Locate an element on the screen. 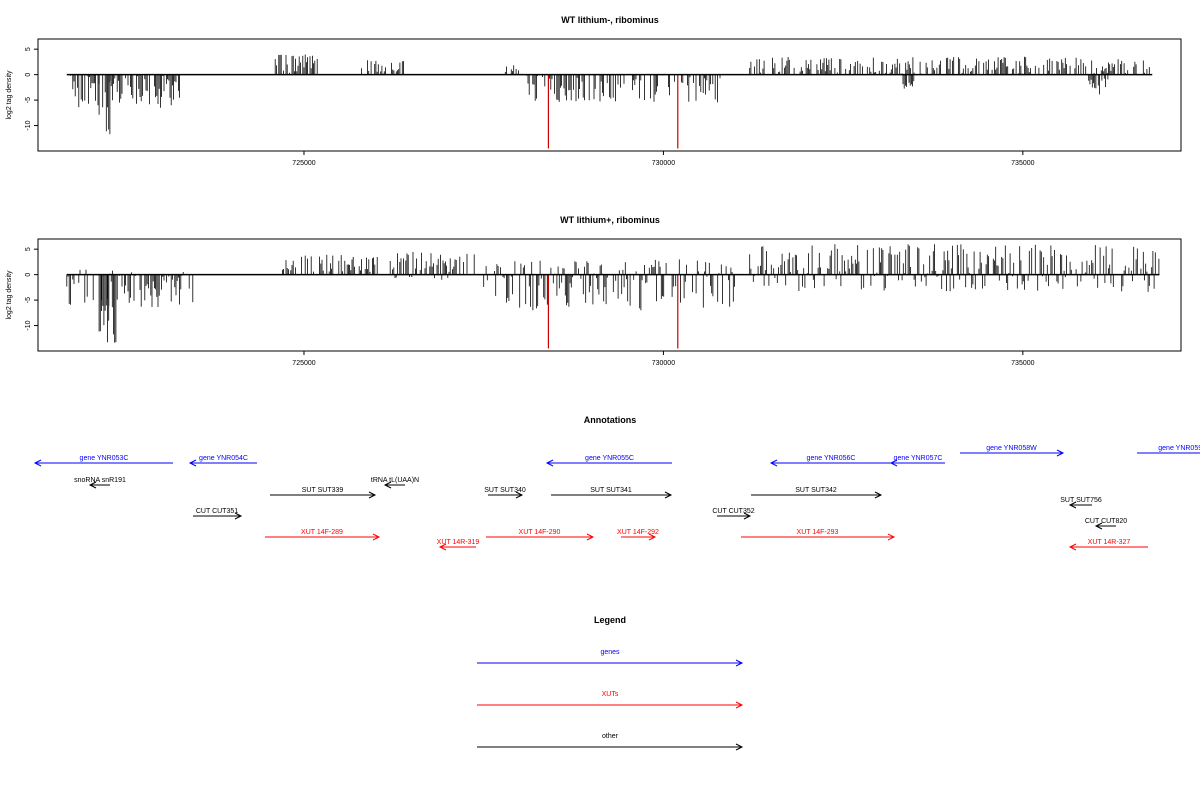 The height and width of the screenshot is (800, 1200). annotation-label: gene YNR058W is located at coordinates (1011, 448).